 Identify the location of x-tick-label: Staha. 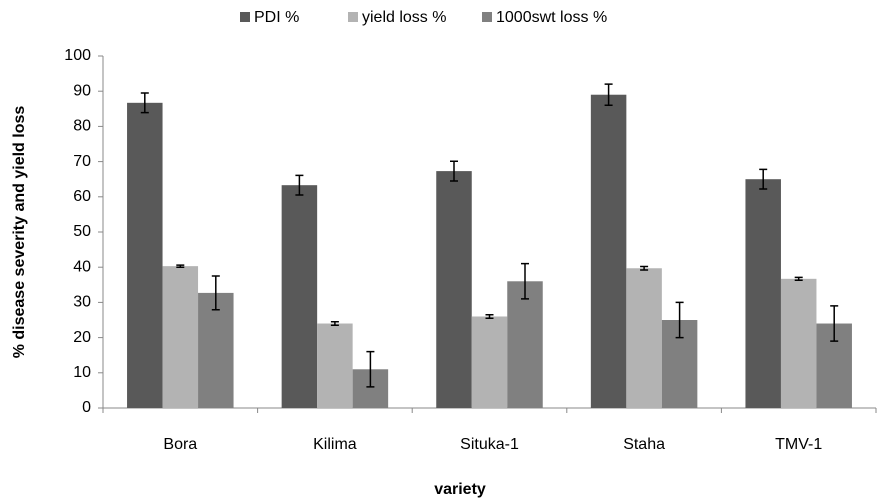
(644, 444).